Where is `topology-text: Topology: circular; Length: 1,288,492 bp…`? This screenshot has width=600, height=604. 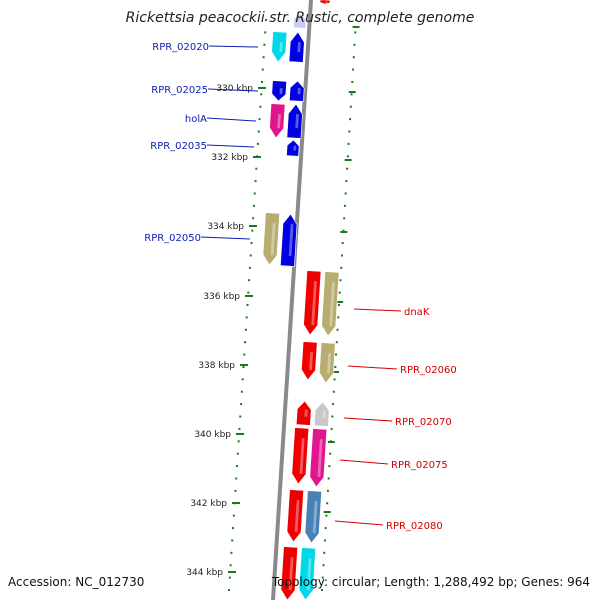 topology-text: Topology: circular; Length: 1,288,492 bp… is located at coordinates (431, 582).